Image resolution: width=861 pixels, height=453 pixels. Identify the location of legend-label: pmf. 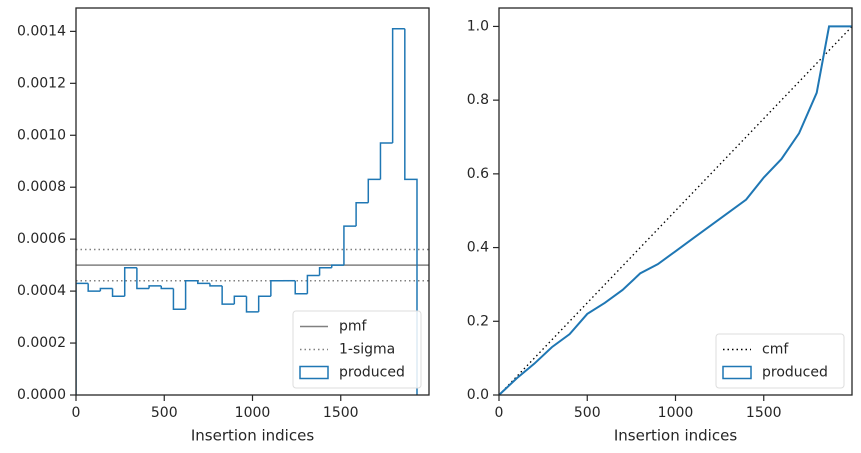
(353, 327).